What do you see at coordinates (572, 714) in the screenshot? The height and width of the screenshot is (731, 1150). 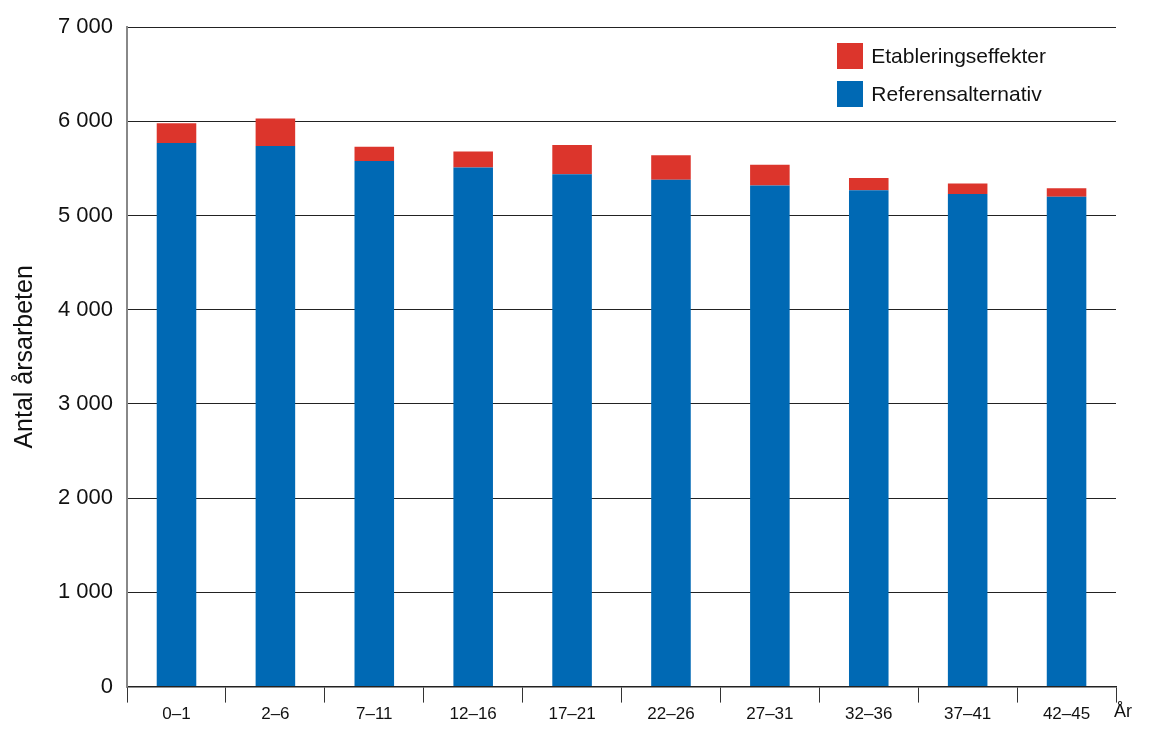 I see `x-tick-label: 17–21` at bounding box center [572, 714].